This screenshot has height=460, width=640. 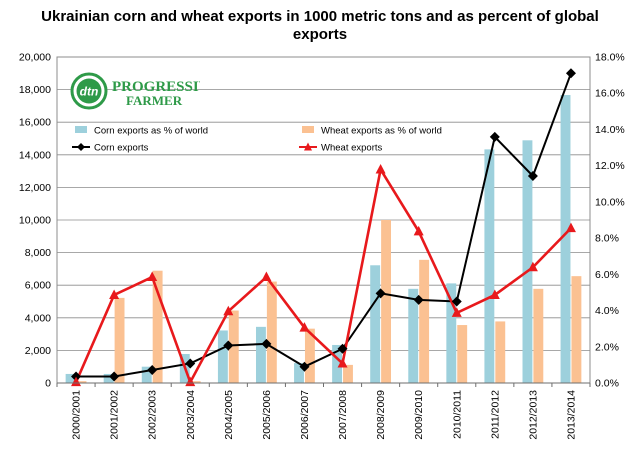 What do you see at coordinates (571, 415) in the screenshot?
I see `x-tick-label: 2013/2014` at bounding box center [571, 415].